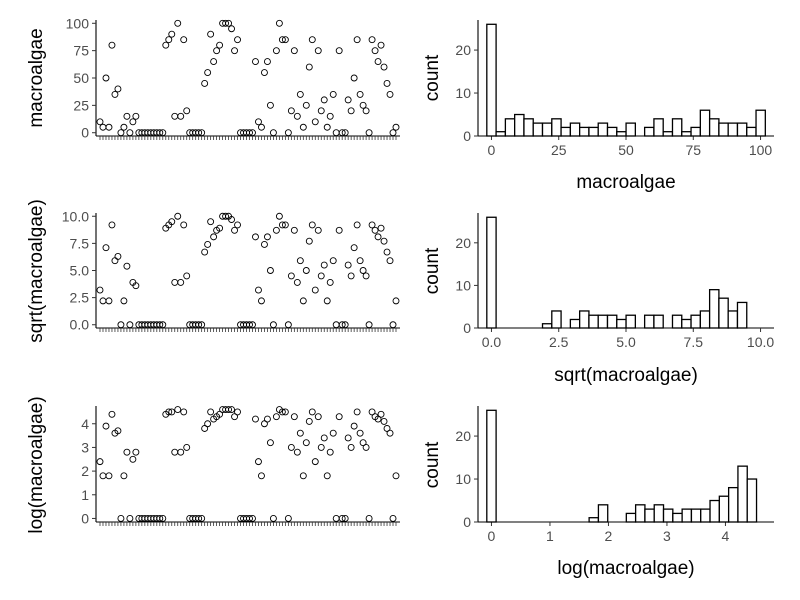  I want to click on y-tick-label: 10, so click(463, 479).